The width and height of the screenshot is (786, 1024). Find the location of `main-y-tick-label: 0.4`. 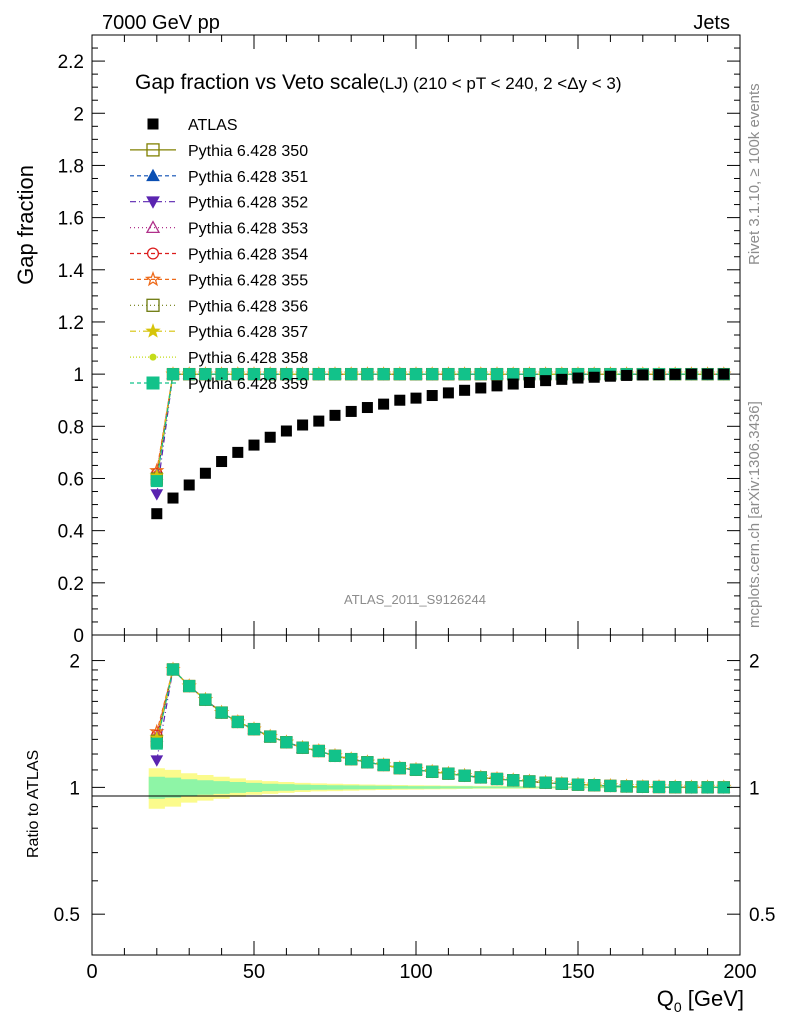

main-y-tick-label: 0.4 is located at coordinates (71, 532).